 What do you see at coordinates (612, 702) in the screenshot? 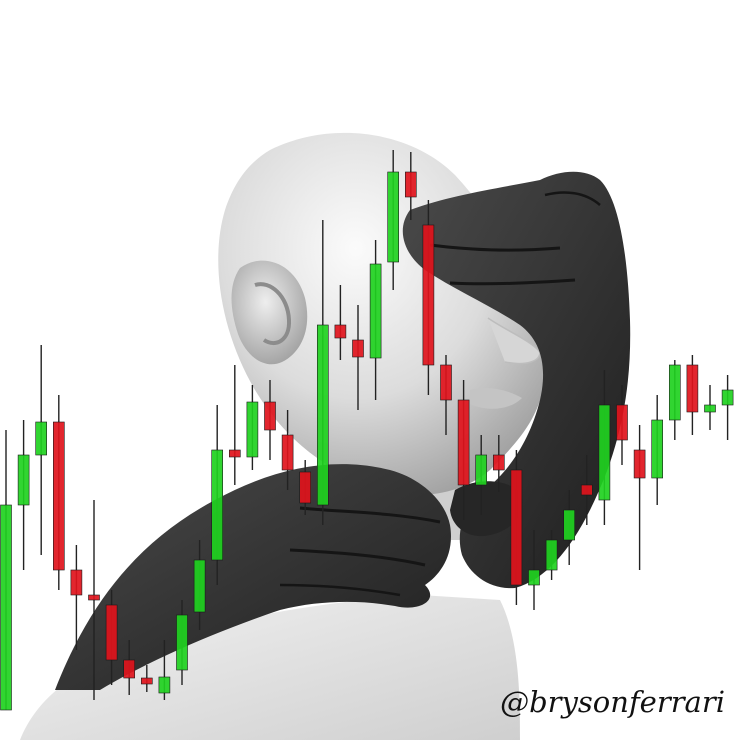
I see `signature: @brysonferrari` at bounding box center [612, 702].